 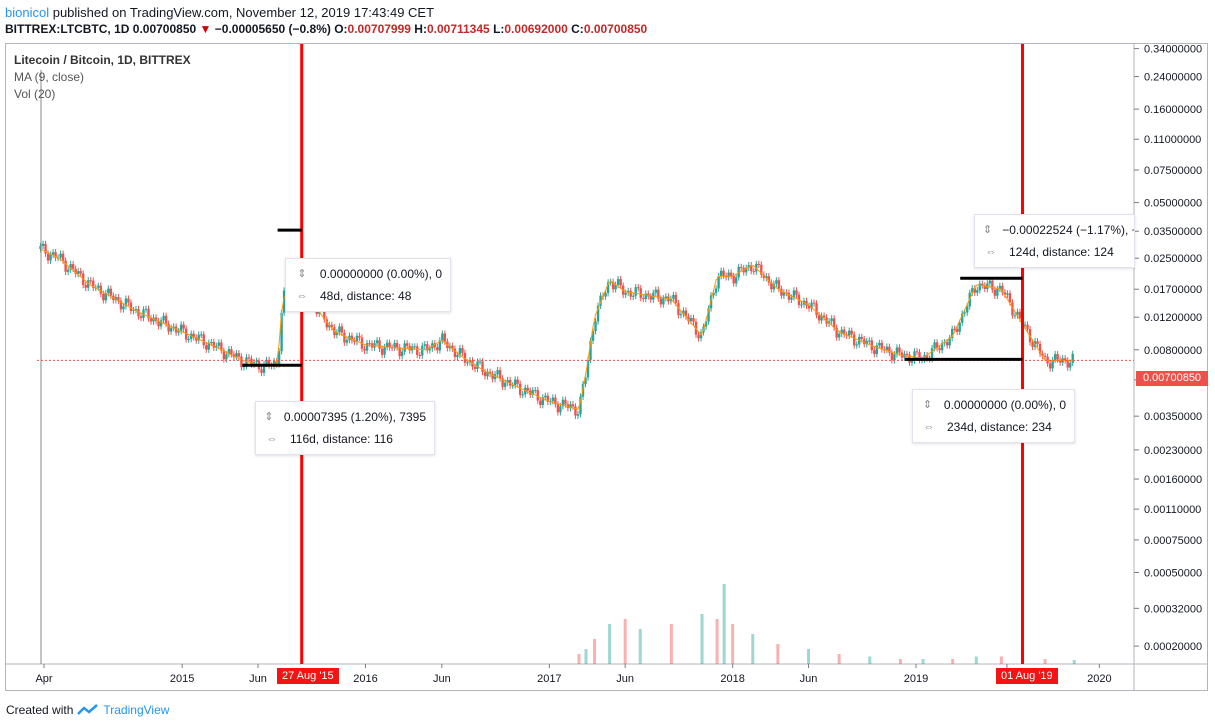 What do you see at coordinates (49, 77) in the screenshot?
I see `legend-ma: MA (9, close)` at bounding box center [49, 77].